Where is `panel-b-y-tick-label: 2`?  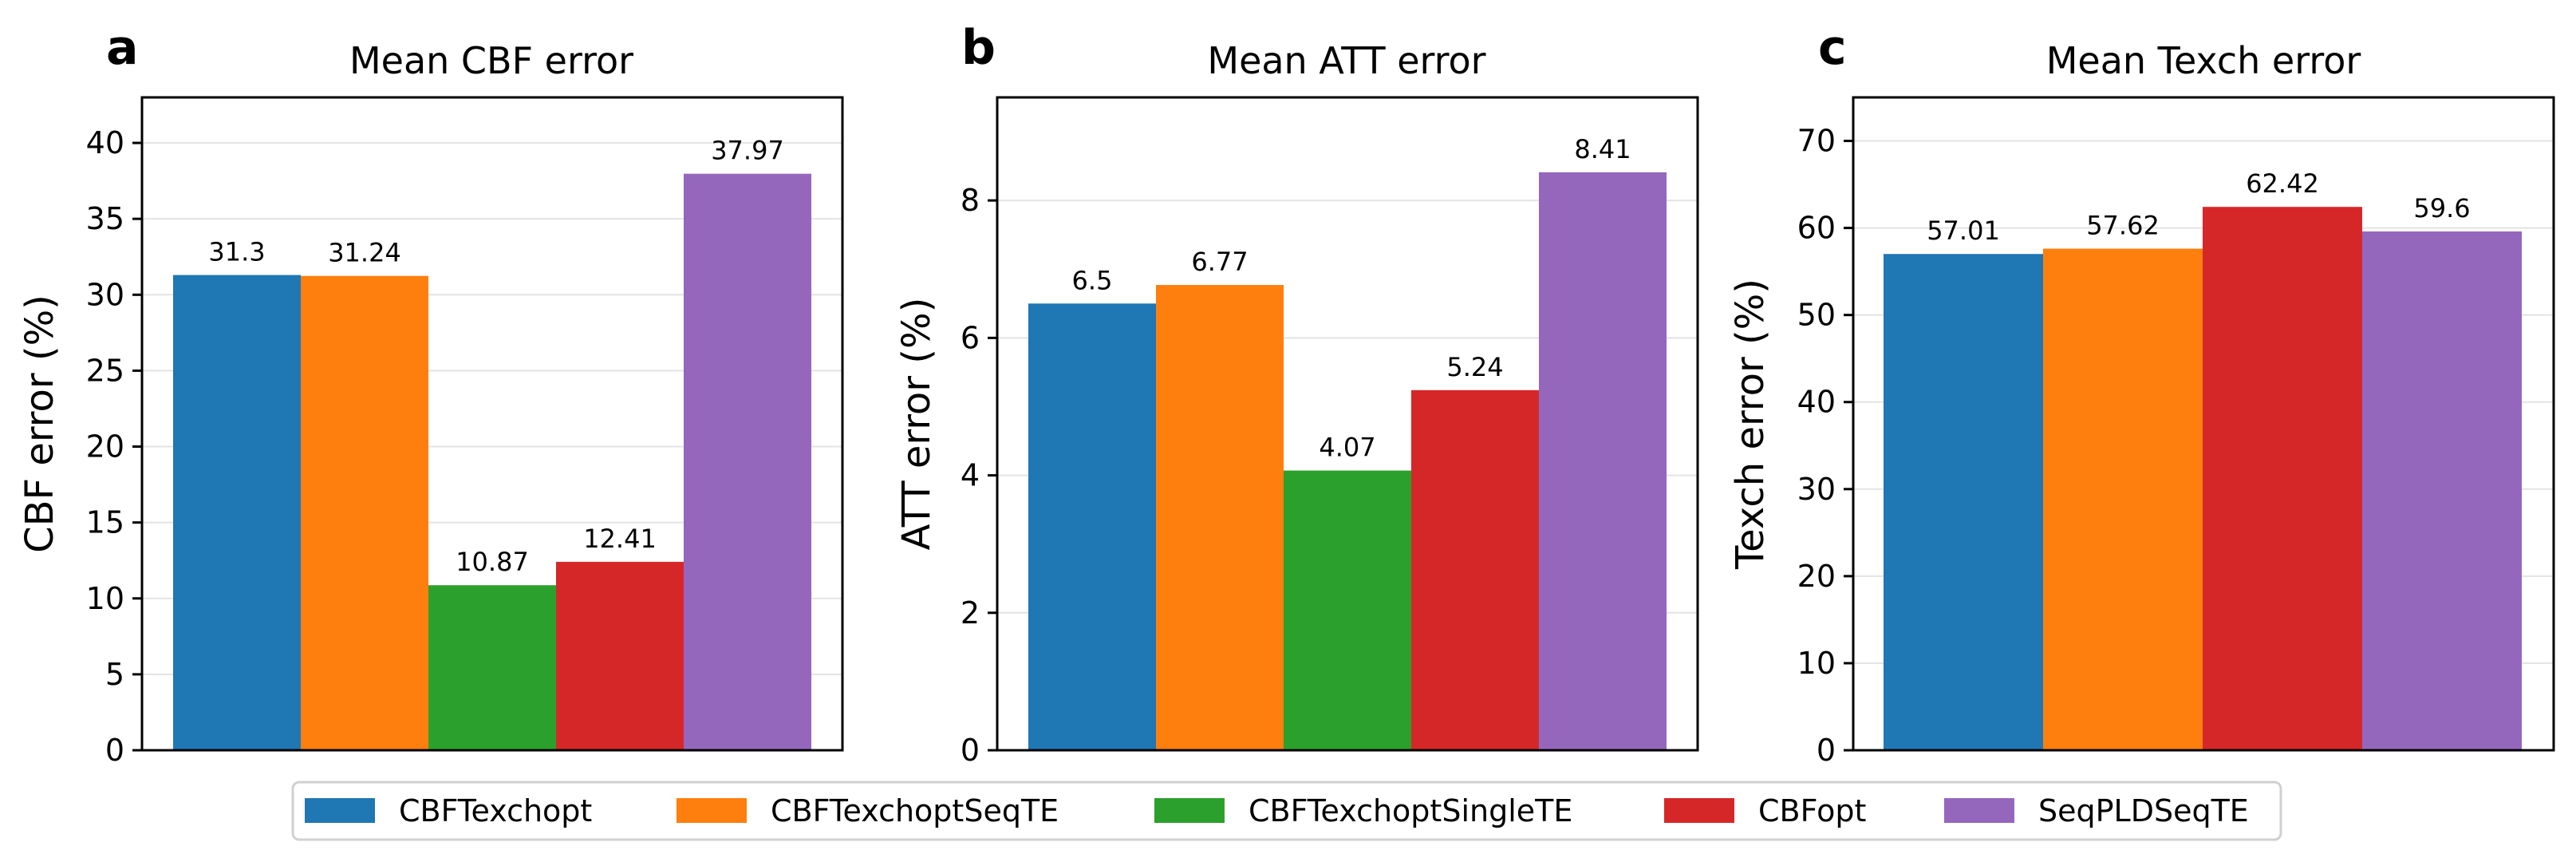 panel-b-y-tick-label: 2 is located at coordinates (970, 613).